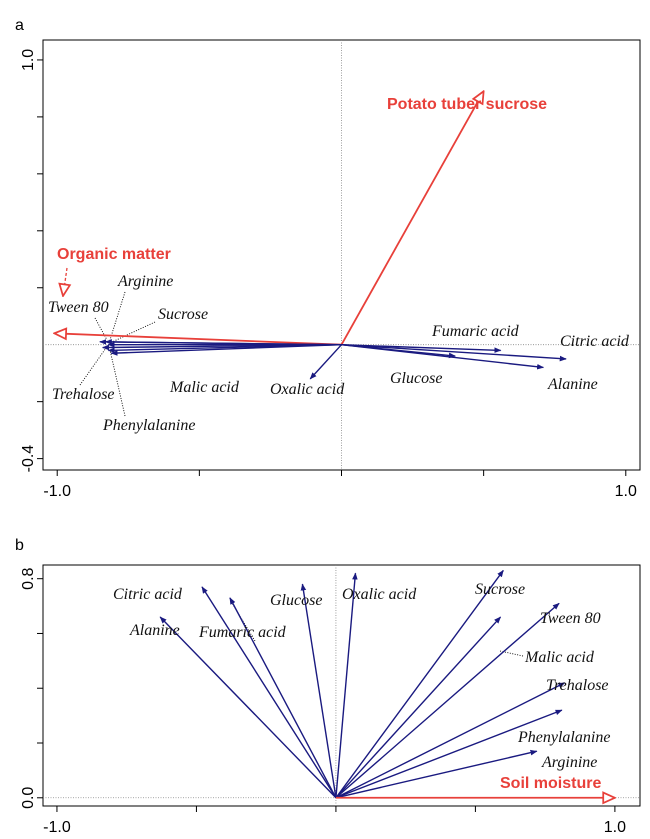  Describe the element at coordinates (28, 459) in the screenshot. I see `y-tick-label: -0.4` at that location.